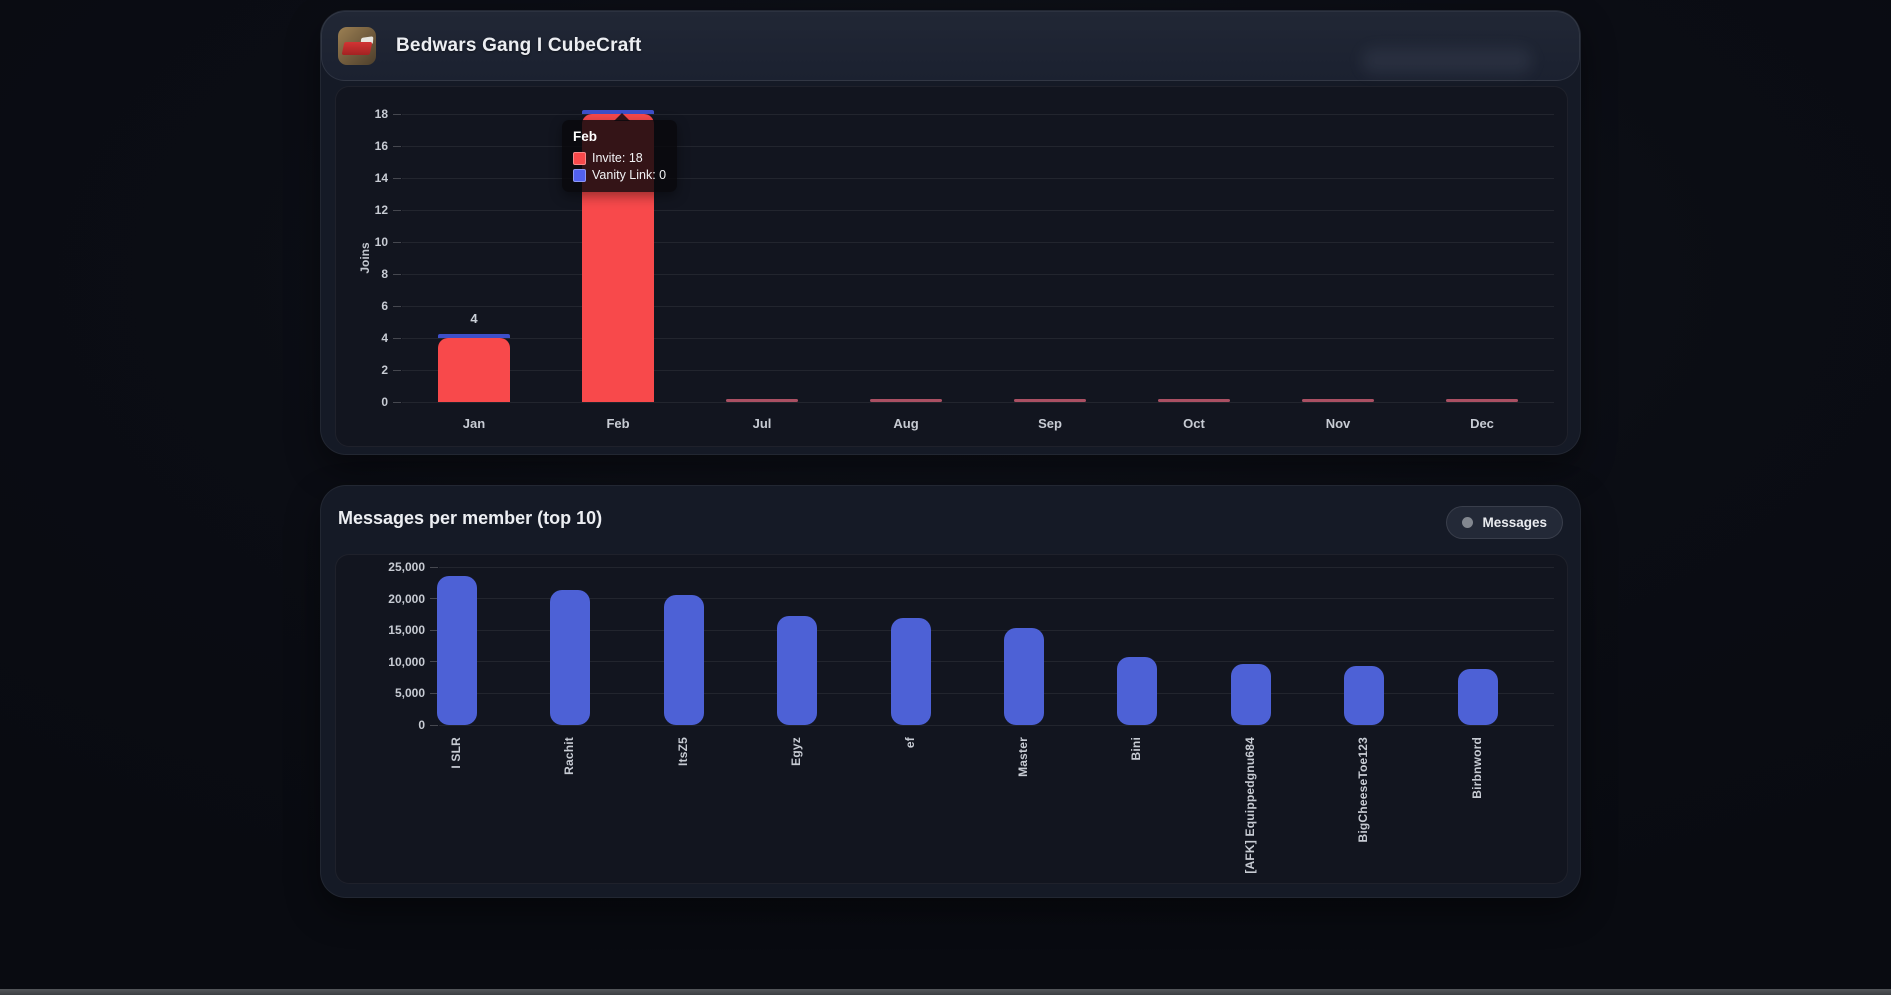 The width and height of the screenshot is (1891, 995). Describe the element at coordinates (906, 423) in the screenshot. I see `x-label-aug: Aug` at that location.